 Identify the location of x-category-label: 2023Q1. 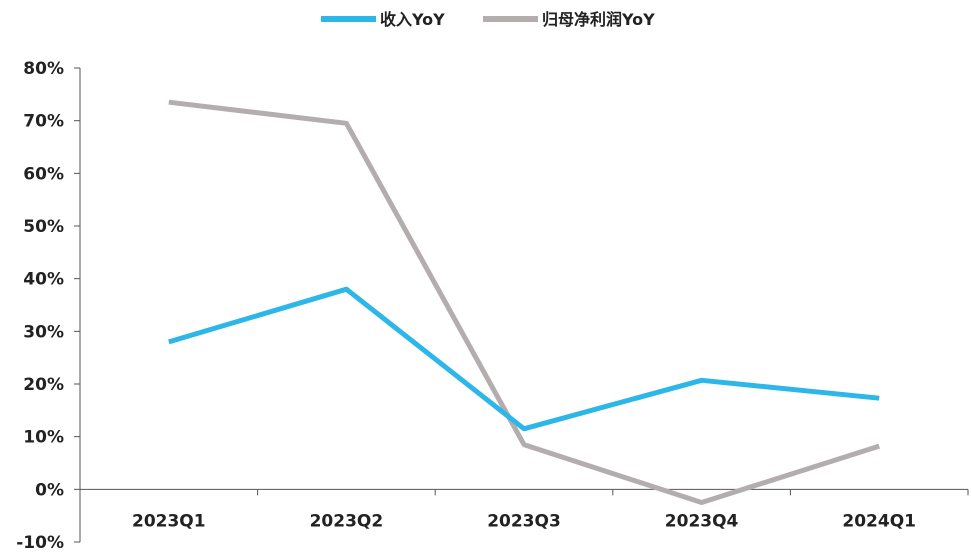
(169, 521).